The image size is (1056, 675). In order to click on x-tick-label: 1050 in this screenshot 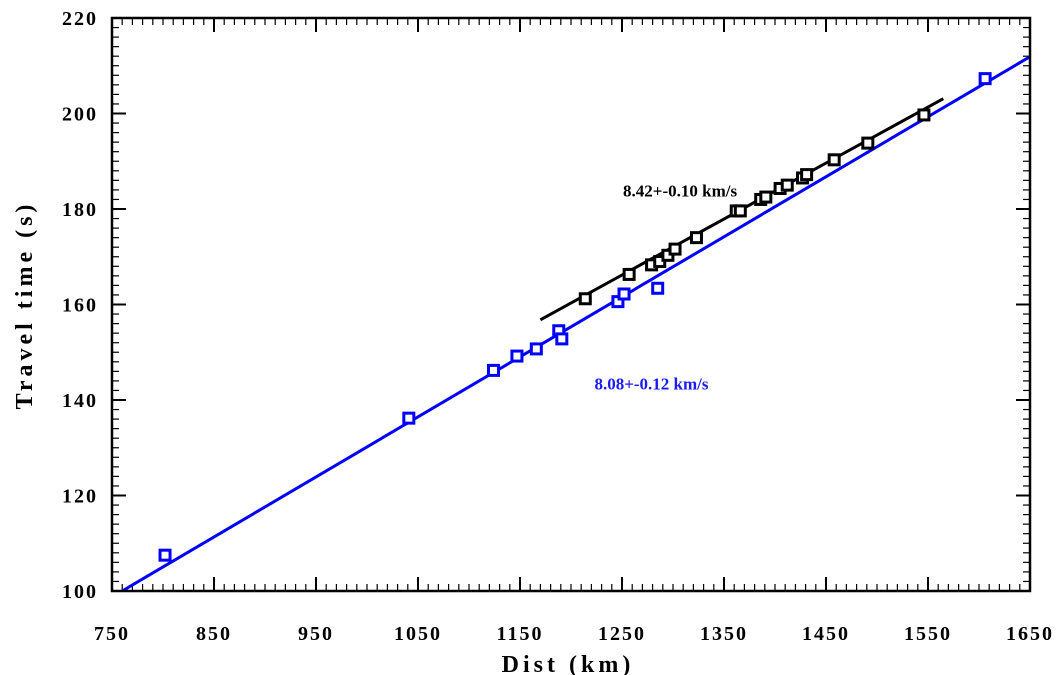, I will do `click(418, 634)`.